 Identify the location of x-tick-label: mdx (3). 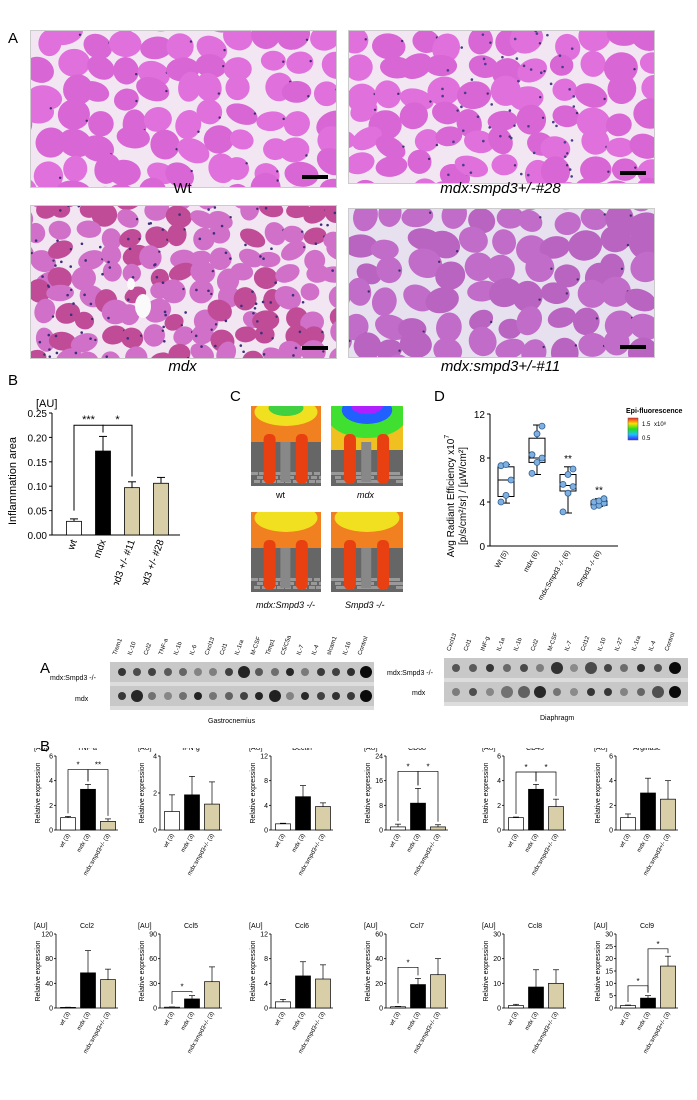
(413, 843).